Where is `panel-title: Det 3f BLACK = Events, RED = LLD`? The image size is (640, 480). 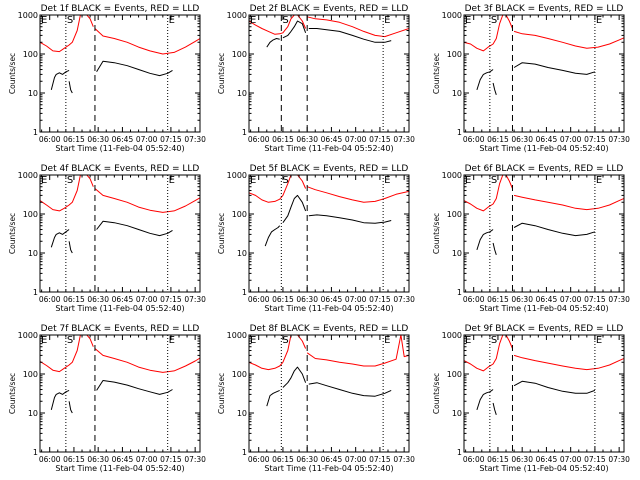 panel-title: Det 3f BLACK = Events, RED = LLD is located at coordinates (544, 9).